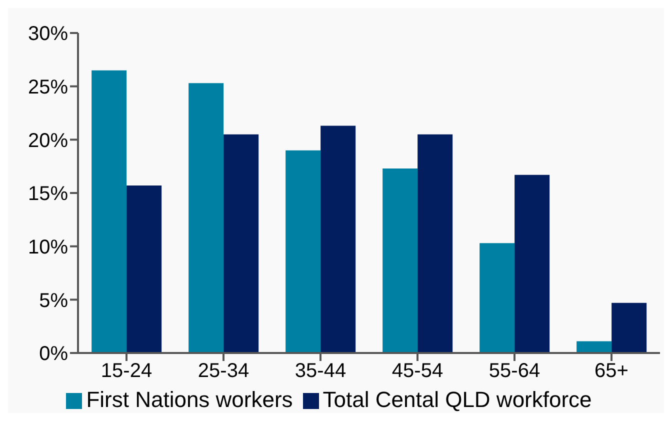 Image resolution: width=672 pixels, height=421 pixels. Describe the element at coordinates (320, 371) in the screenshot. I see `x-tick-label: 35-44` at that location.